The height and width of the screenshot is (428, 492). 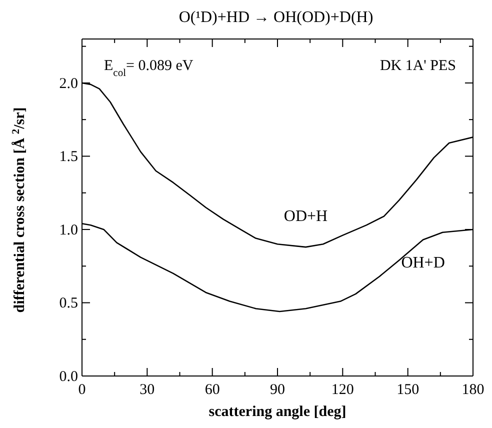 What do you see at coordinates (276, 18) in the screenshot?
I see `chart-title: O(¹D)+HD → OH(OD)+D(H)` at bounding box center [276, 18].